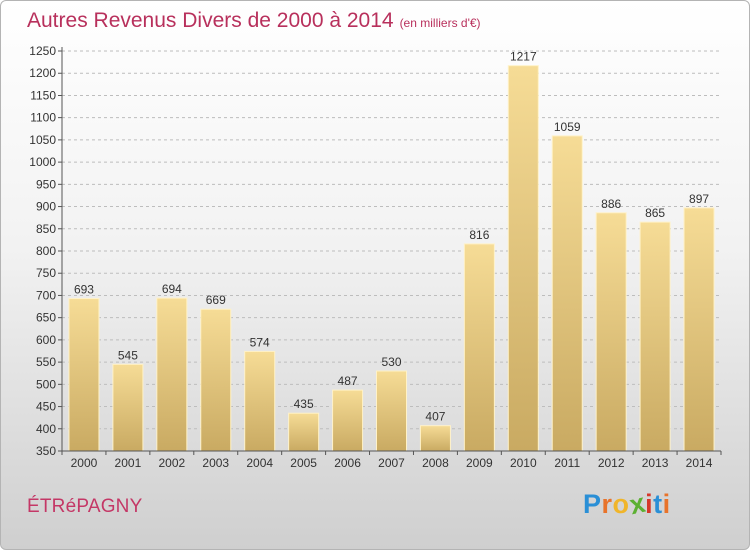 The height and width of the screenshot is (550, 750). Describe the element at coordinates (46, 273) in the screenshot. I see `y-tick-label: 750` at that location.